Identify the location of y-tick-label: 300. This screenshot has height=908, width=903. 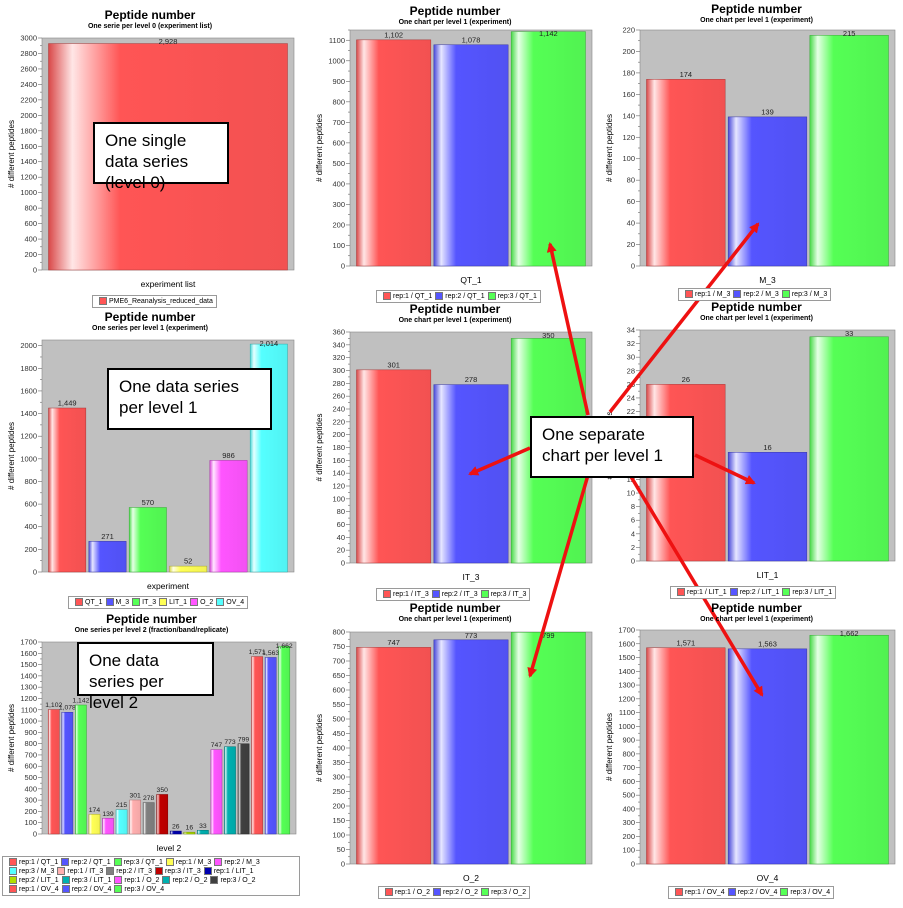
(338, 777).